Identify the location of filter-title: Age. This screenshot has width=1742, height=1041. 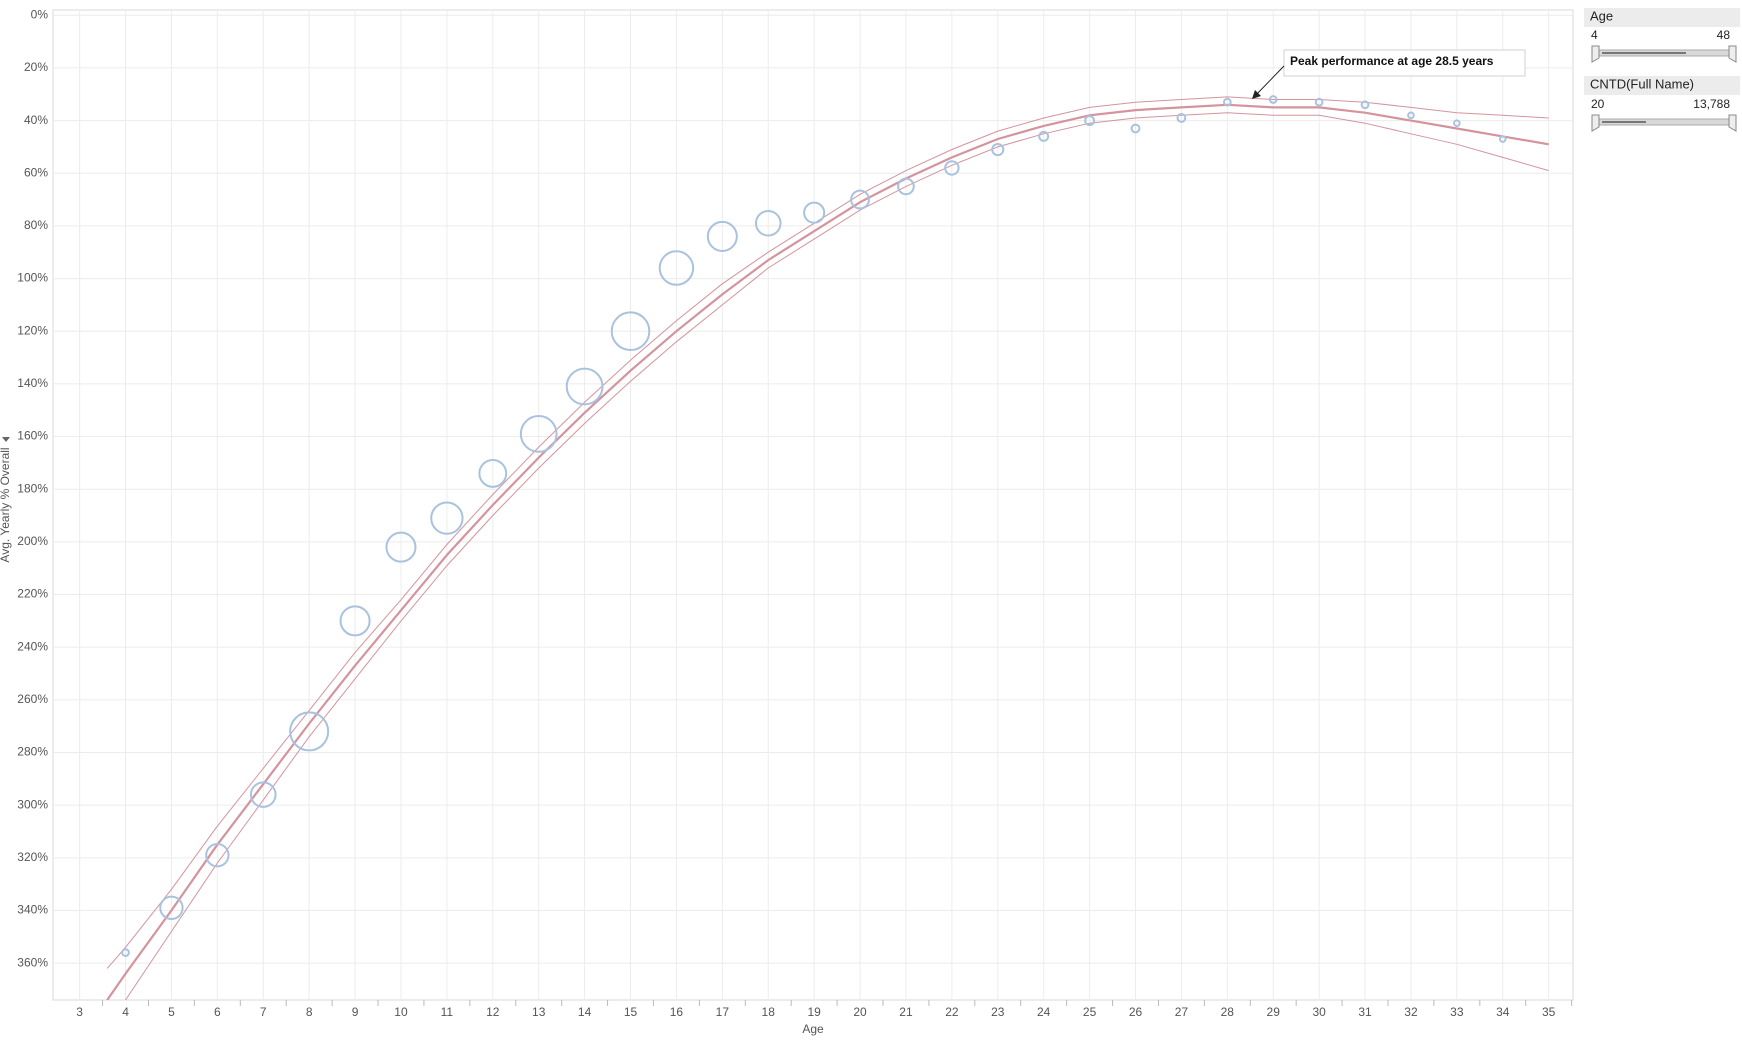
(1601, 15).